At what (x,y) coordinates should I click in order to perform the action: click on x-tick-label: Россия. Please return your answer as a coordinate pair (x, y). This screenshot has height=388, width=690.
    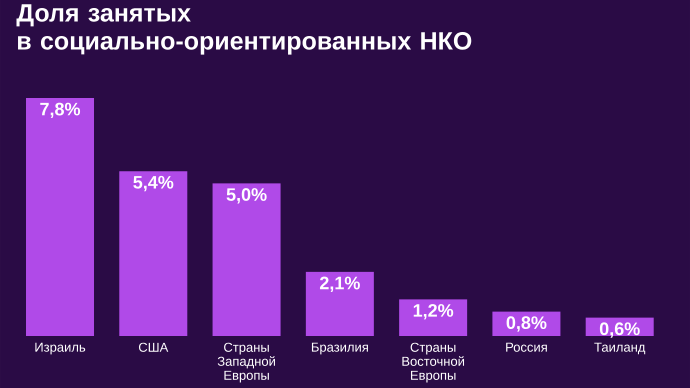
    Looking at the image, I should click on (526, 347).